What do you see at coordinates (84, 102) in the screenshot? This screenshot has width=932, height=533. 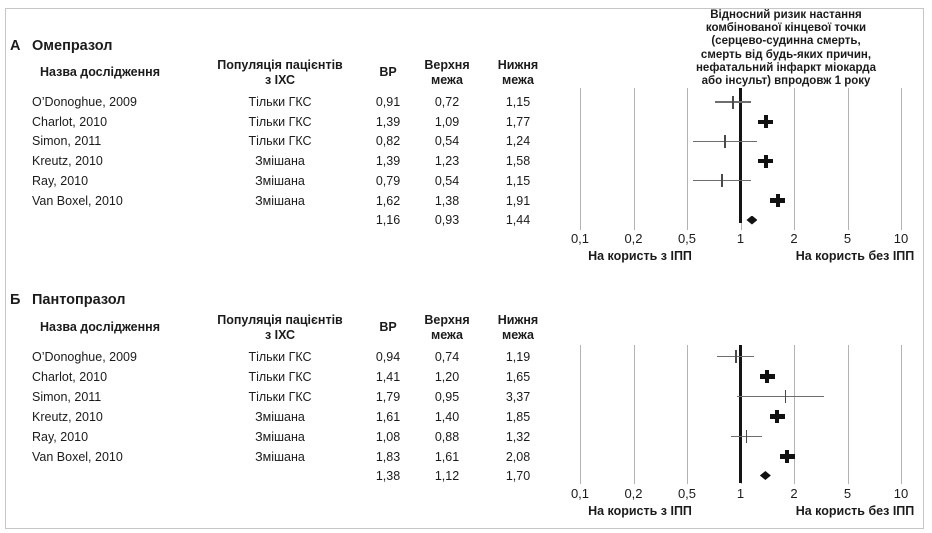 I see `study-name: O’Donoghue, 2009` at bounding box center [84, 102].